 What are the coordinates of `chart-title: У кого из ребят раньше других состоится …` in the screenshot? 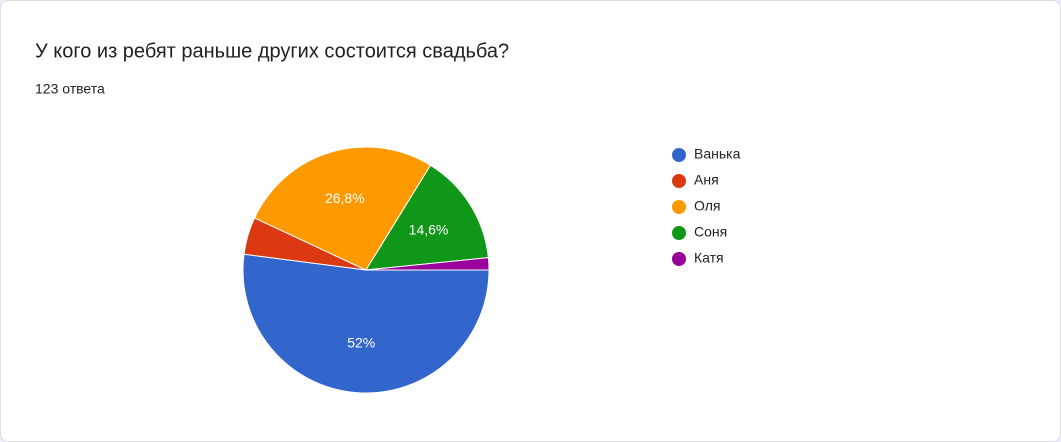 It's located at (272, 51).